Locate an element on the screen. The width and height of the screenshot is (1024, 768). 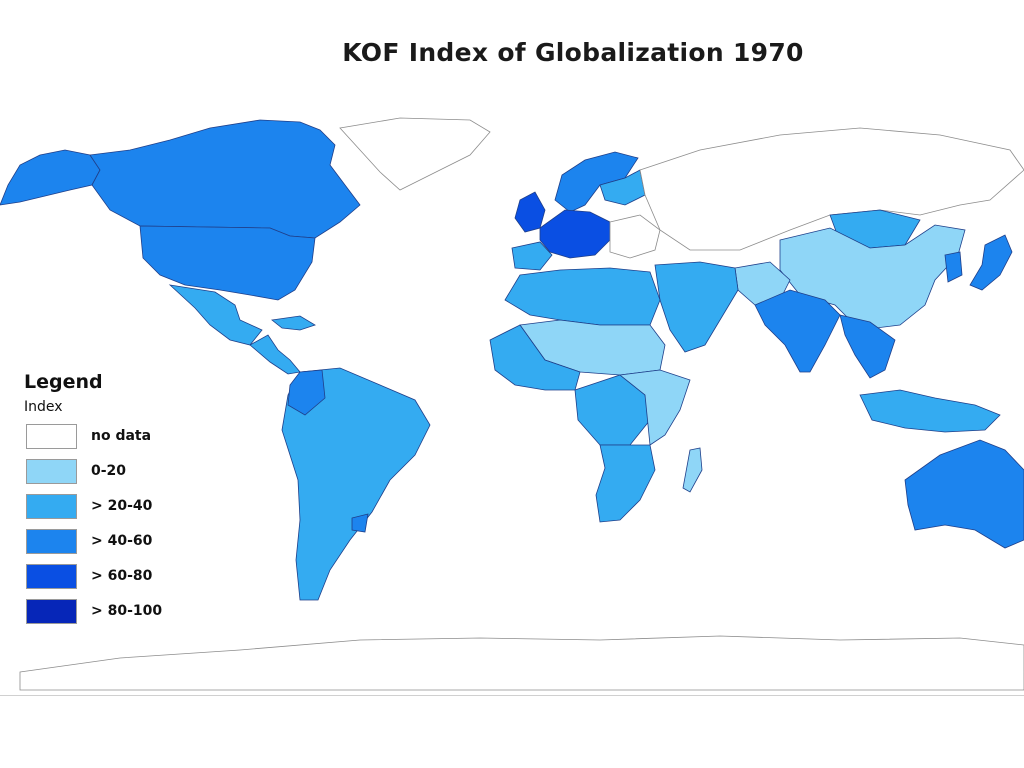
greenland-region is located at coordinates (415, 154).